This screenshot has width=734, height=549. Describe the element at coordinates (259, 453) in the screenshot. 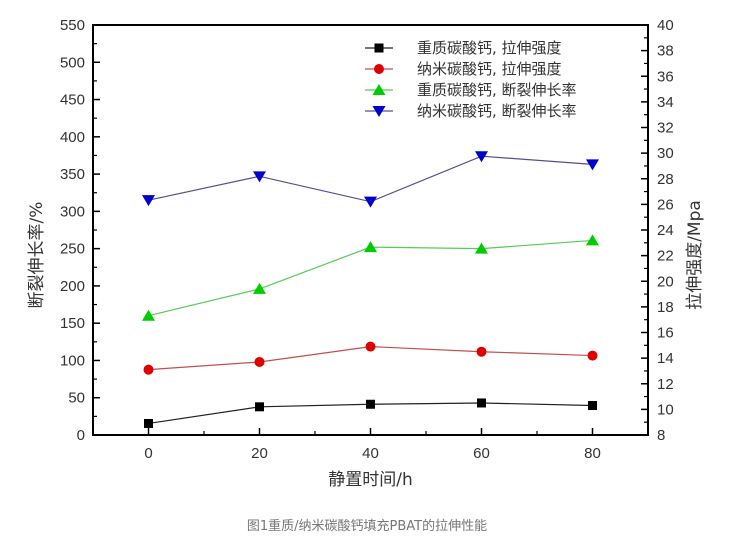

I see `x-tick-label: 20` at that location.